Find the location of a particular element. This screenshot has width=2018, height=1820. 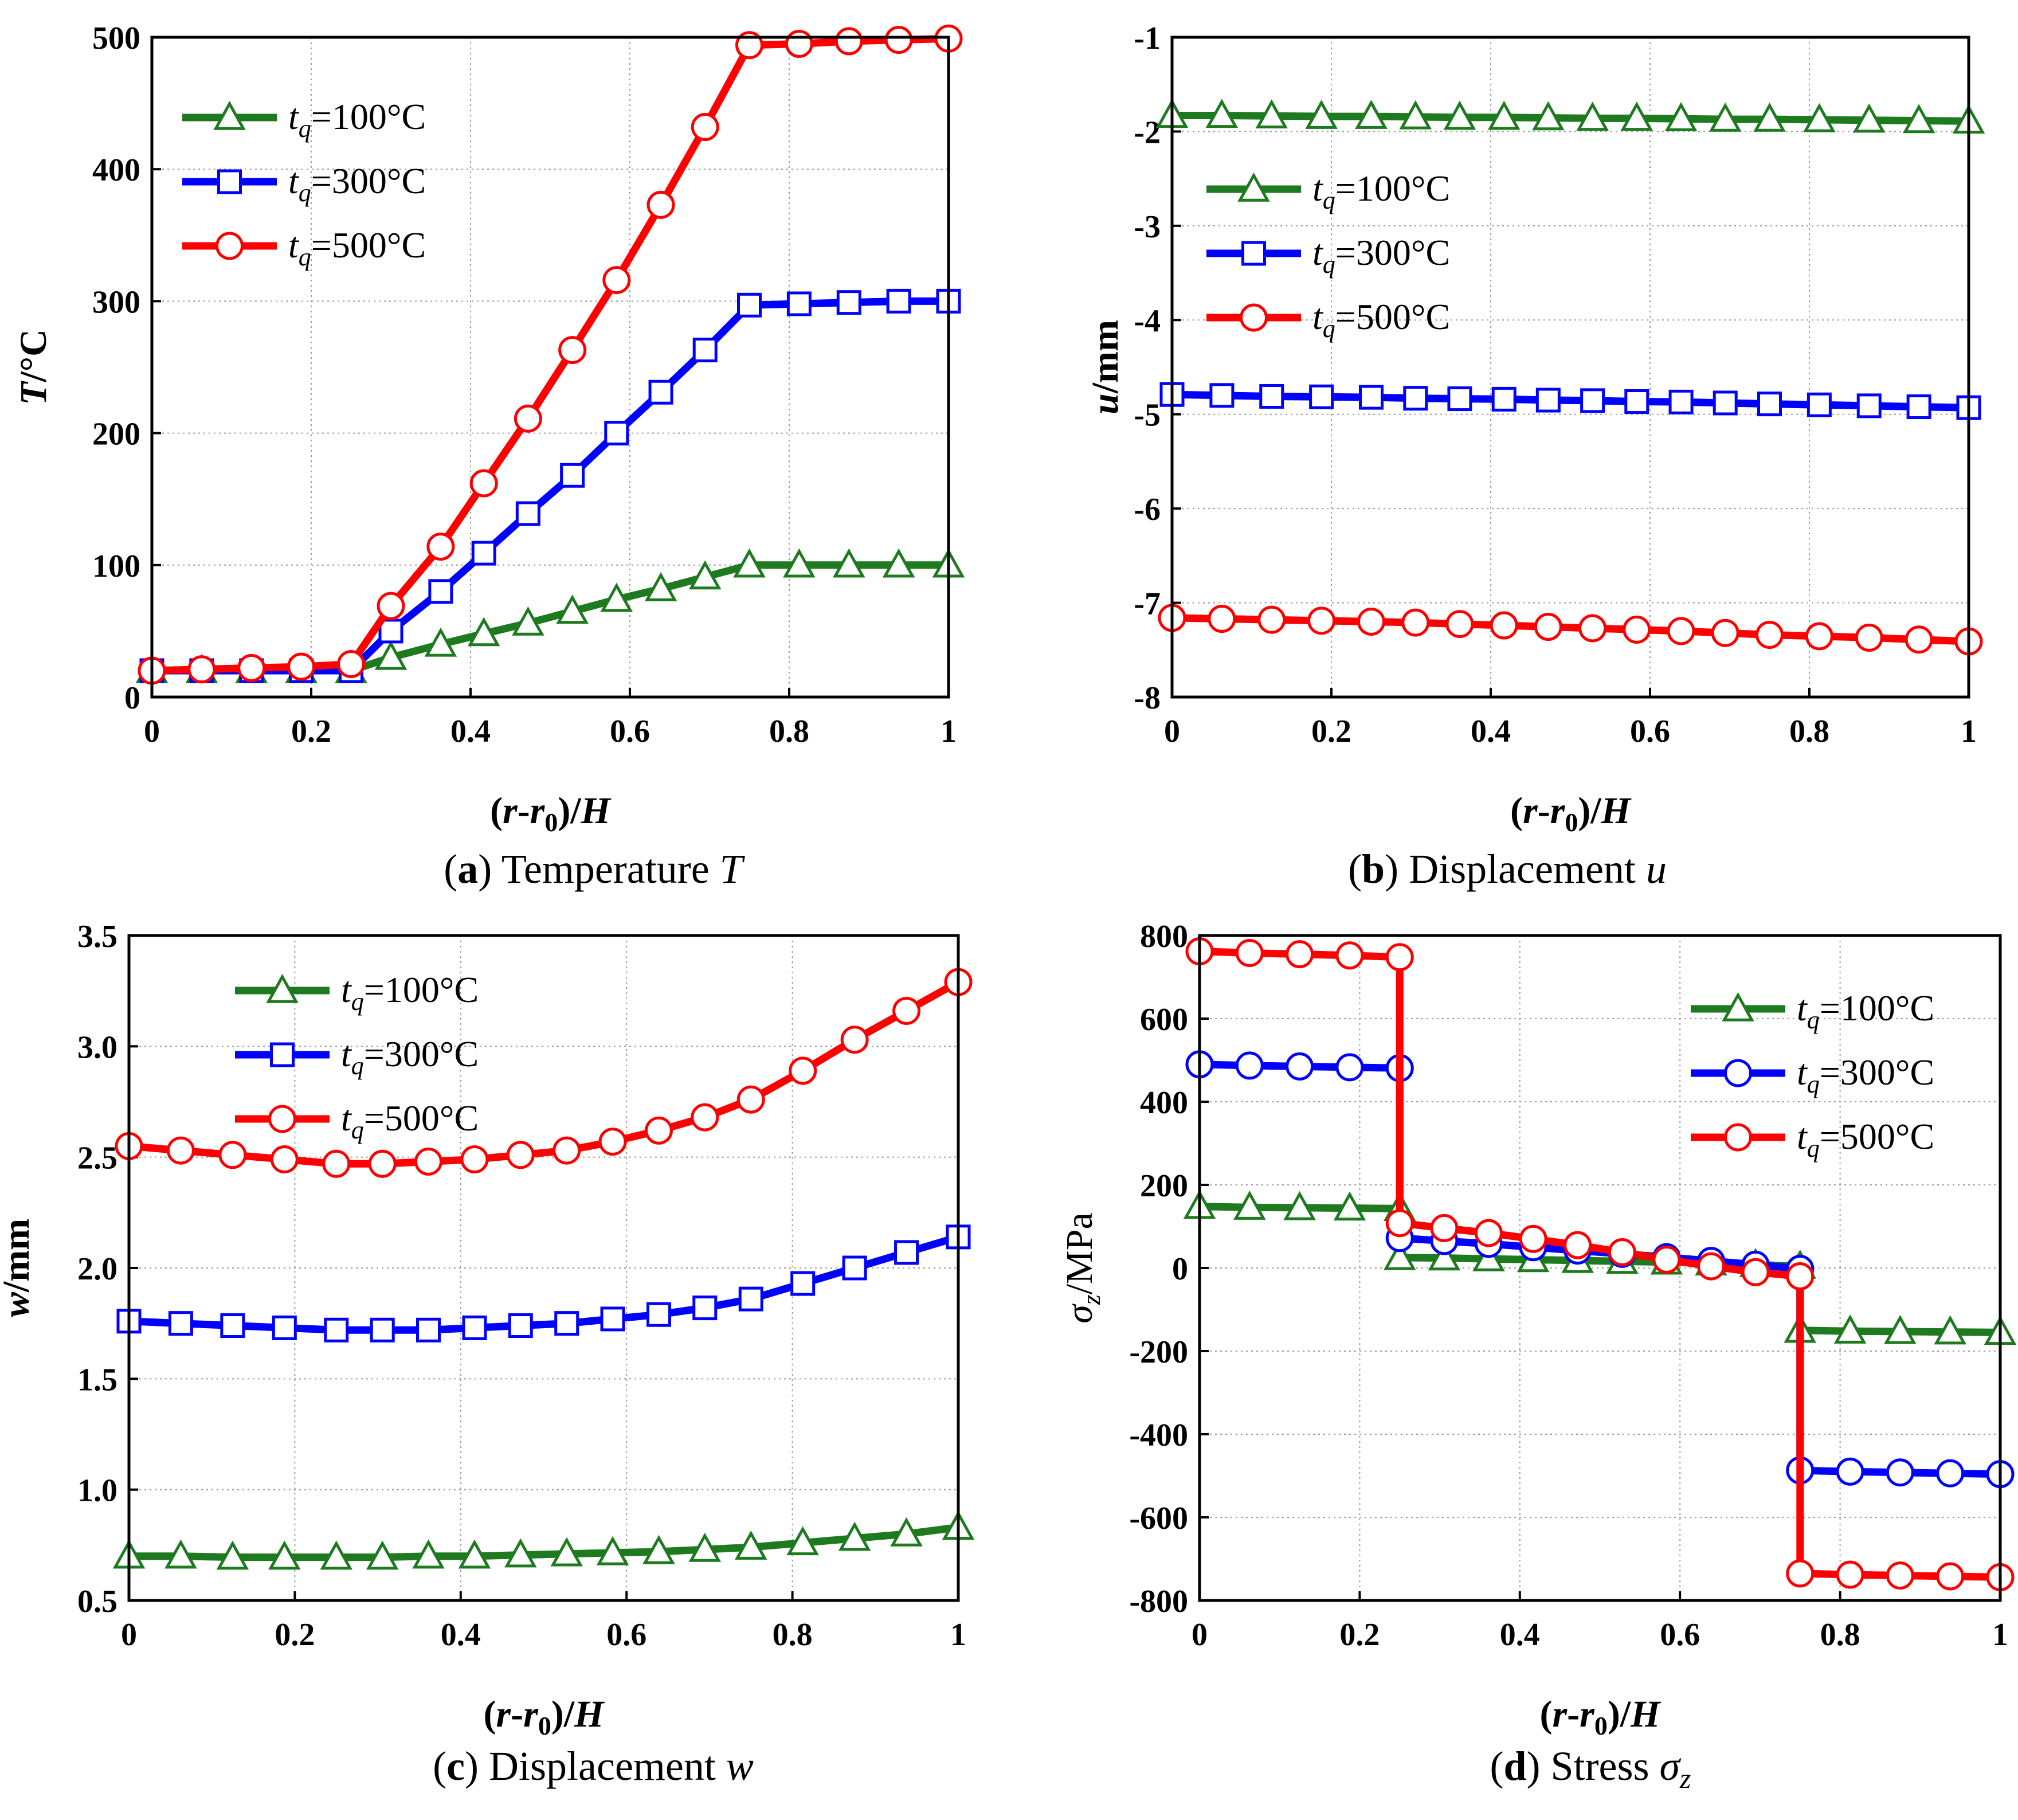

y-tick-label: -6 is located at coordinates (1147, 510).